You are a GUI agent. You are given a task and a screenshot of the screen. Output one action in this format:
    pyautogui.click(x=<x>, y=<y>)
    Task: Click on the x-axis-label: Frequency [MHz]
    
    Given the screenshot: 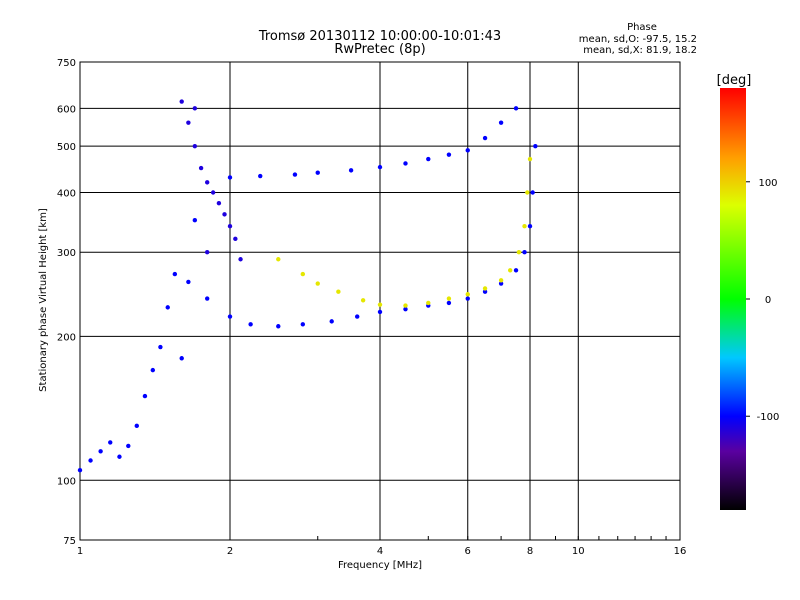 What is the action you would take?
    pyautogui.click(x=380, y=565)
    